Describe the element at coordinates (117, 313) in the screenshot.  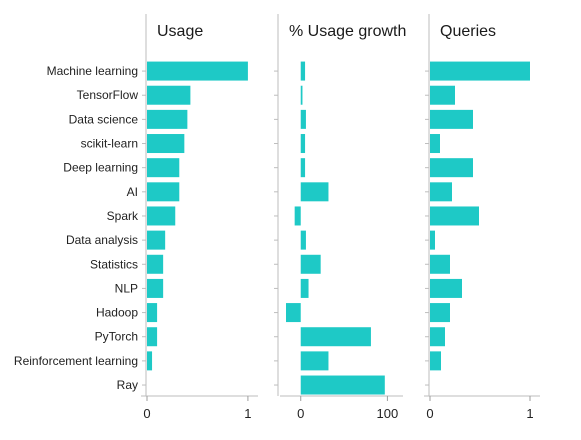
I see `category-label-11: Hadoop` at that location.